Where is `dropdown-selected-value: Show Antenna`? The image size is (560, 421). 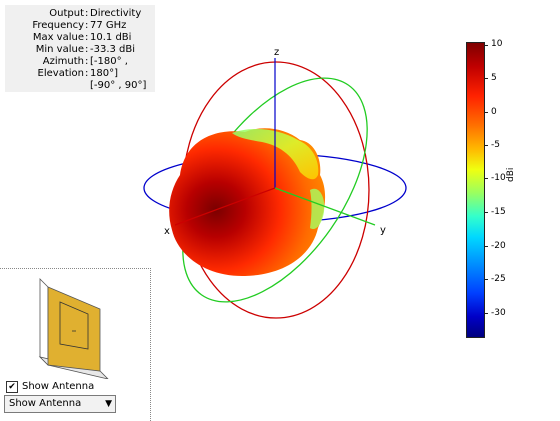 dropdown-selected-value: Show Antenna is located at coordinates (45, 403).